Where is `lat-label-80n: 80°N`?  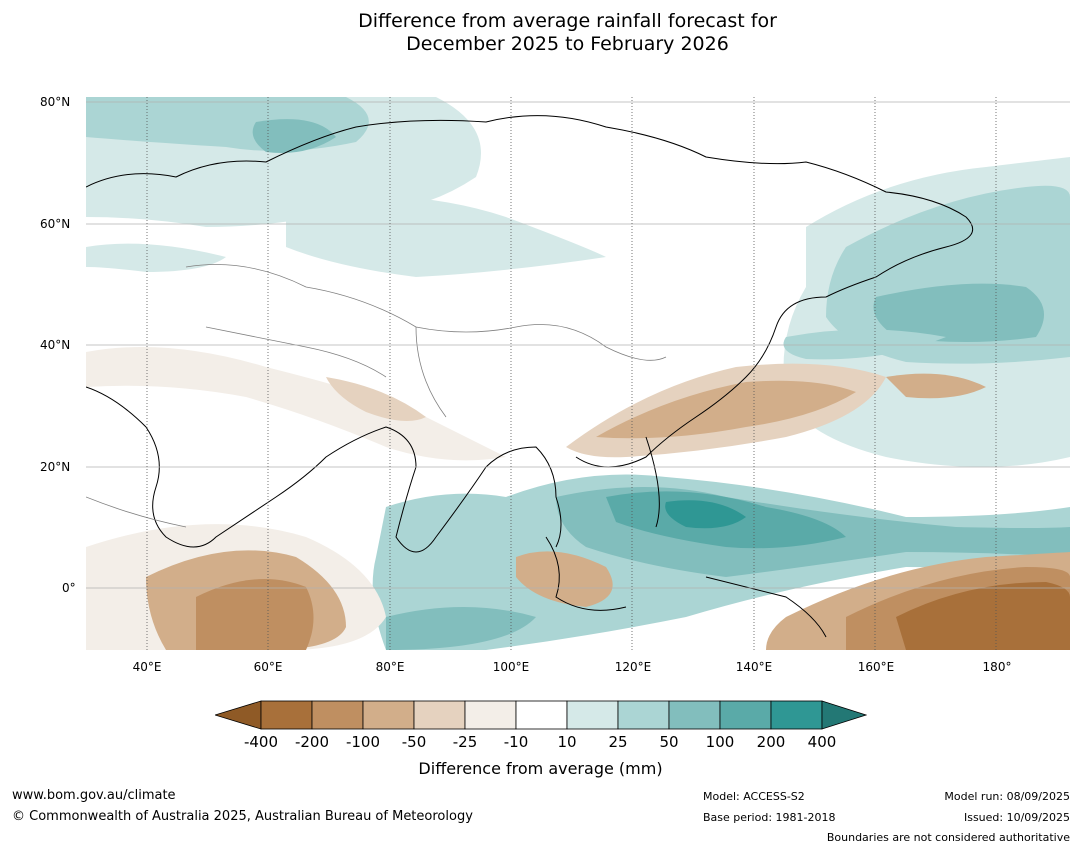
lat-label-80n: 80°N is located at coordinates (55, 102).